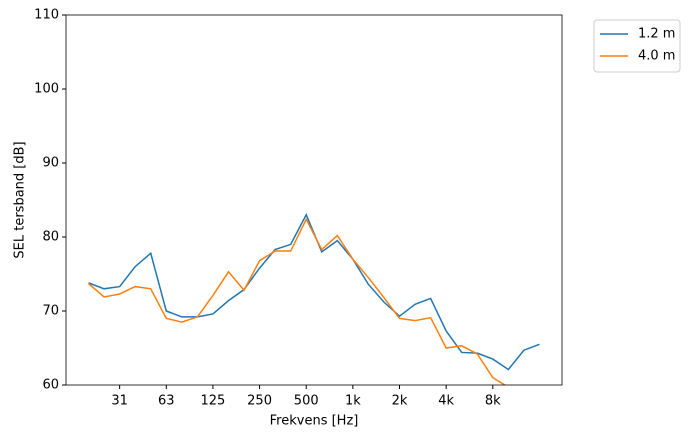 The width and height of the screenshot is (693, 442). What do you see at coordinates (166, 401) in the screenshot?
I see `x-tick-label: 63` at bounding box center [166, 401].